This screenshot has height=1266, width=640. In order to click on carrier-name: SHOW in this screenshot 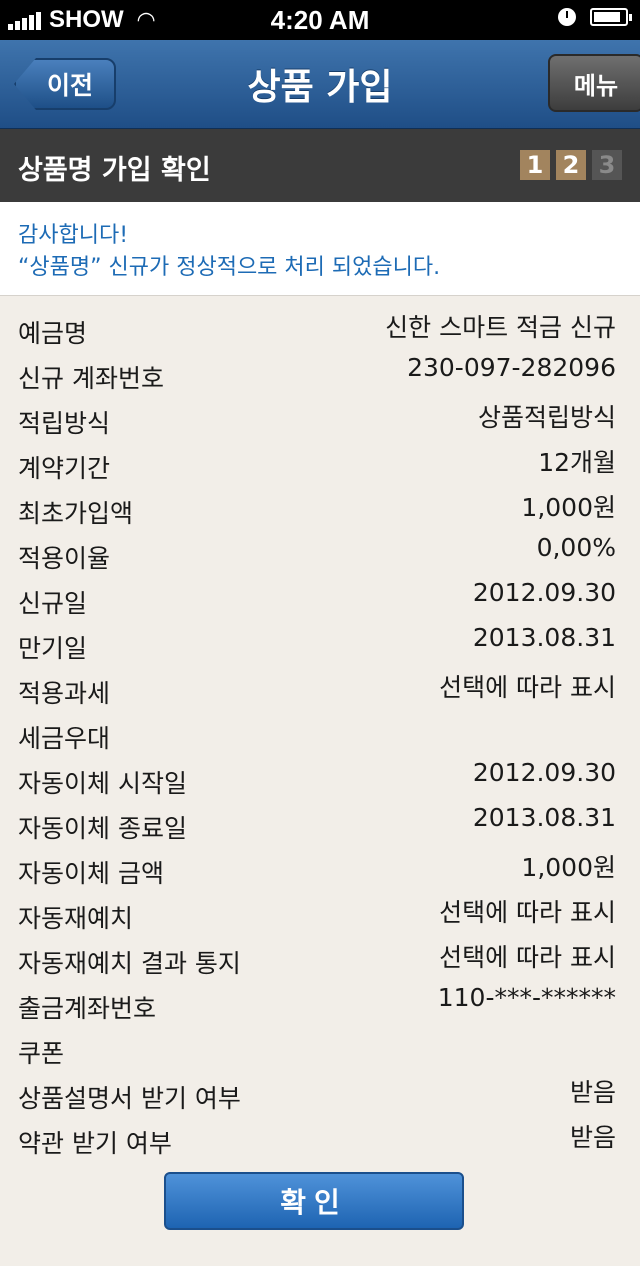, I will do `click(86, 19)`.